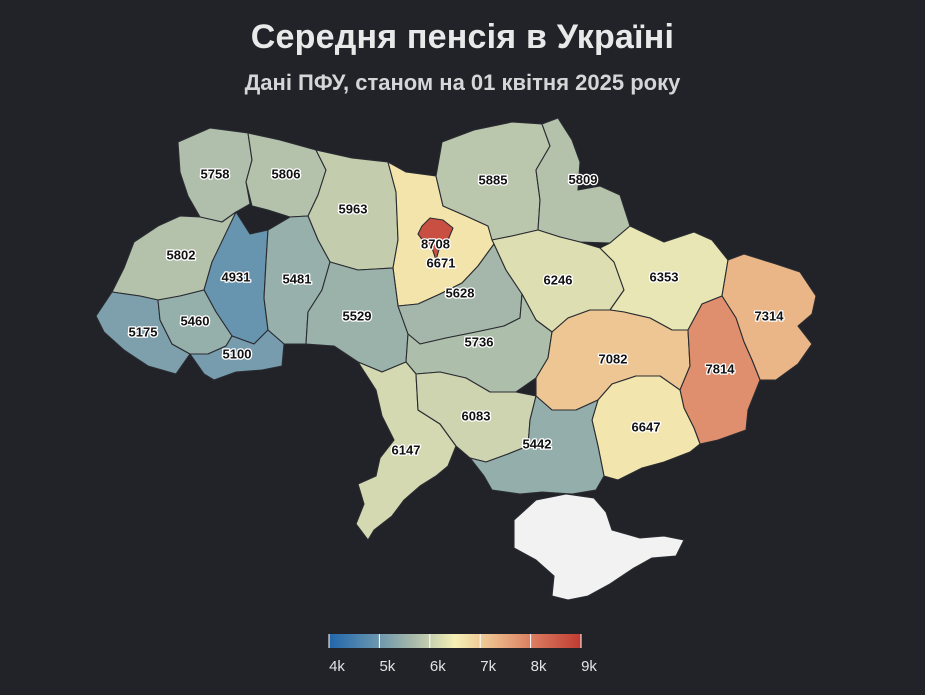 This screenshot has height=695, width=925. Describe the element at coordinates (479, 341) in the screenshot. I see `region-value-label: 5736` at that location.